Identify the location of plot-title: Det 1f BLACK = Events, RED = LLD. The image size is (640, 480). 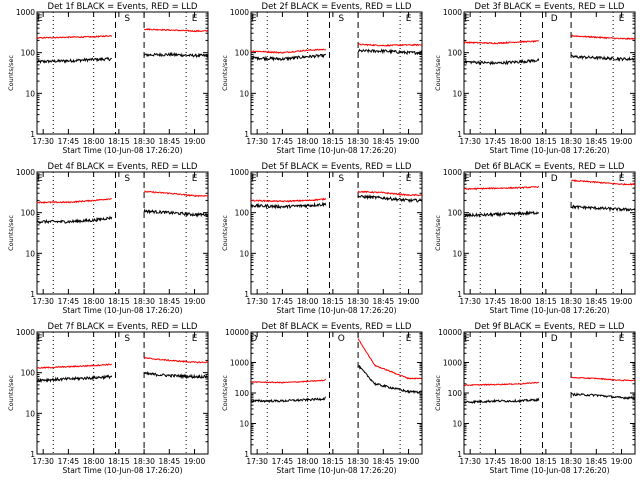
(123, 7).